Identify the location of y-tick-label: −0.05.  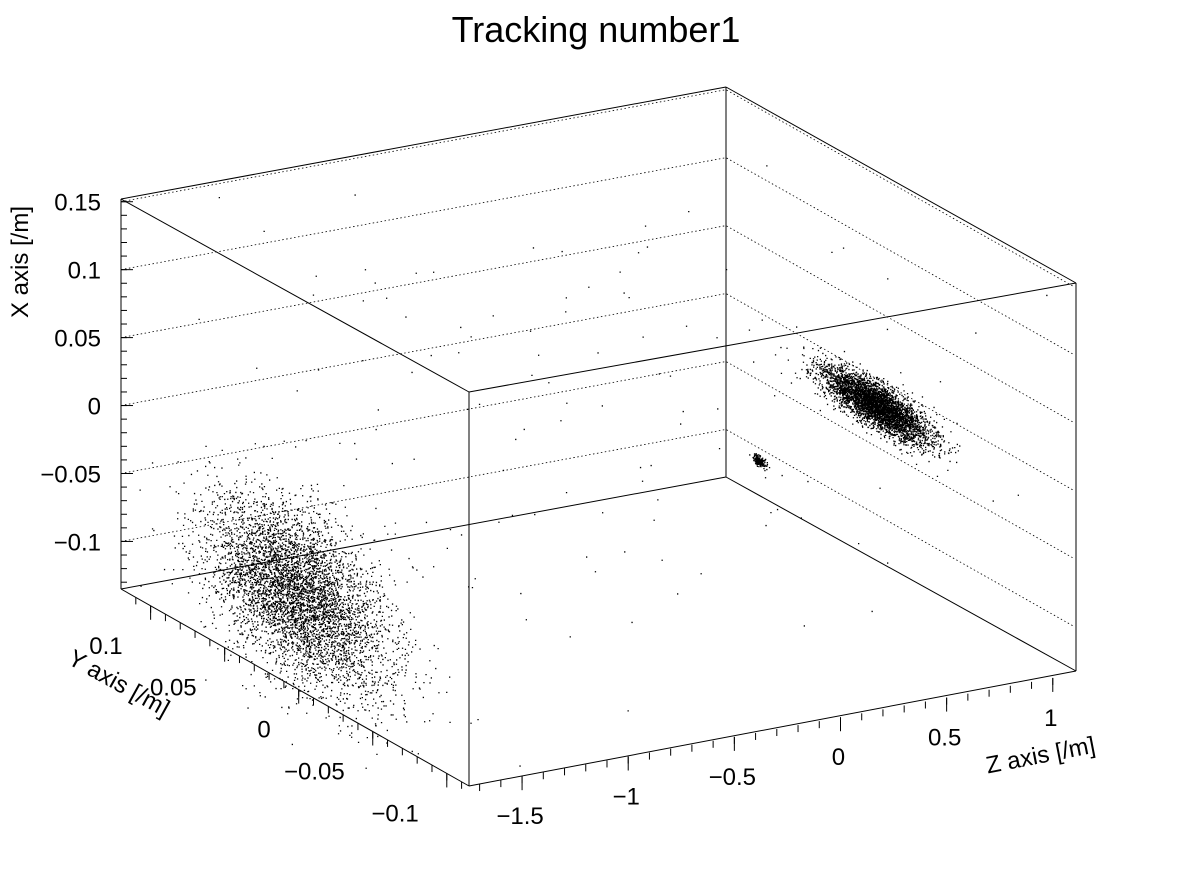
(314, 772).